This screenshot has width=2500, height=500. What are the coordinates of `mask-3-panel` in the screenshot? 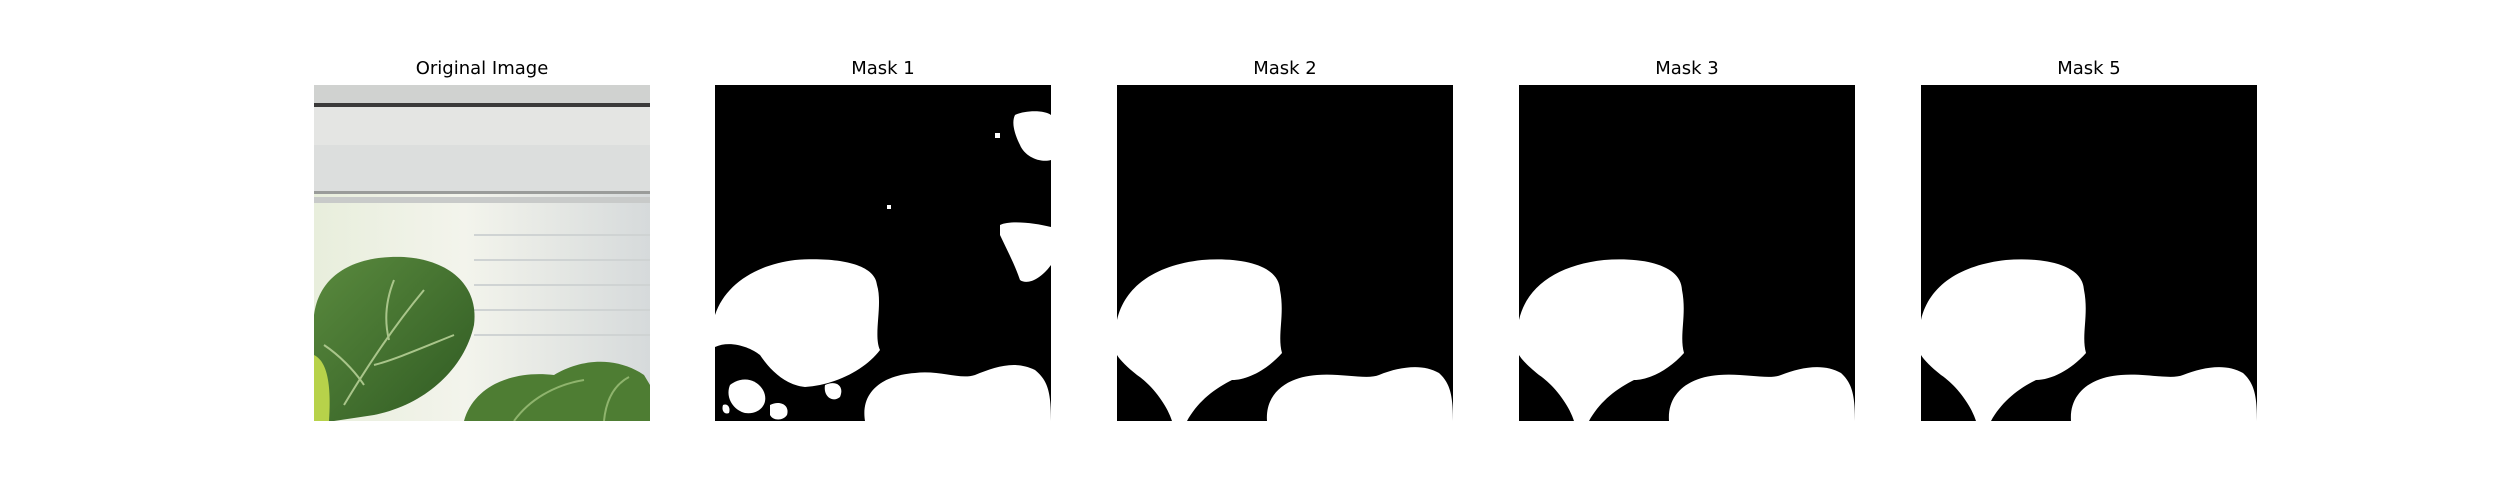 It's located at (1687, 253).